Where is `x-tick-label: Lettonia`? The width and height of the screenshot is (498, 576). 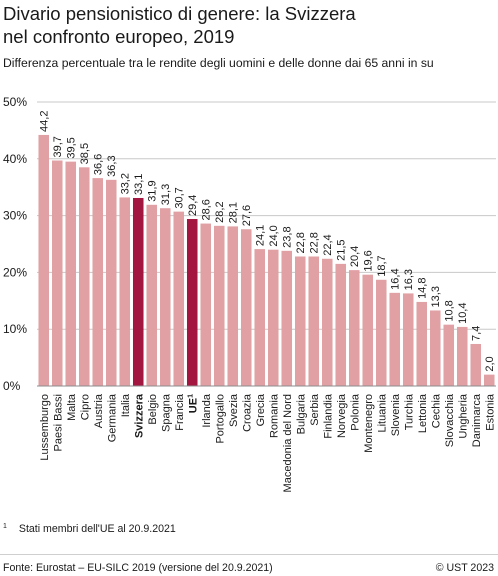 x-tick-label: Lettonia is located at coordinates (423, 413).